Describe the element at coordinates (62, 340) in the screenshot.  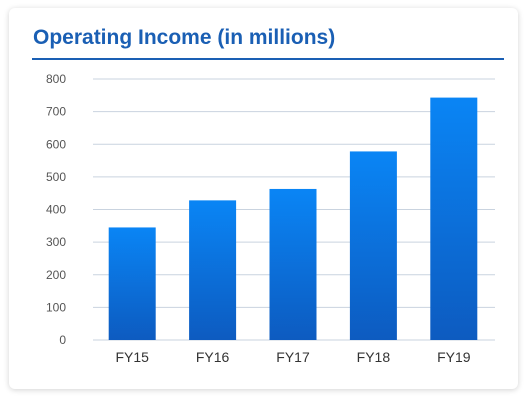
I see `y-tick-label: 0` at that location.